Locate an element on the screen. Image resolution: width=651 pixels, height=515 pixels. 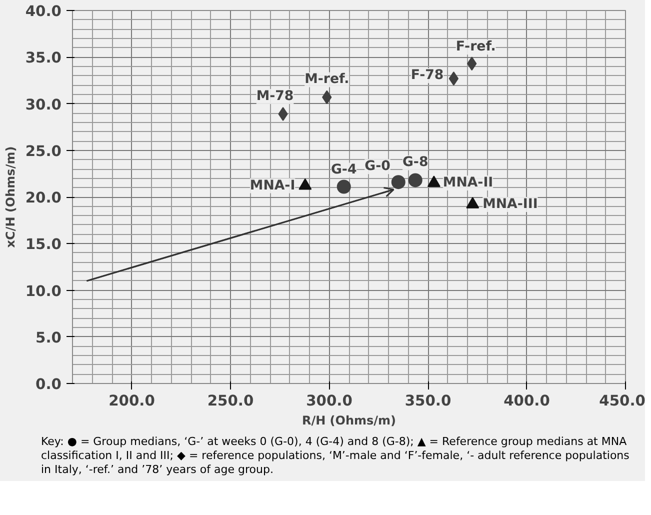
annotation: F-78 is located at coordinates (427, 76).